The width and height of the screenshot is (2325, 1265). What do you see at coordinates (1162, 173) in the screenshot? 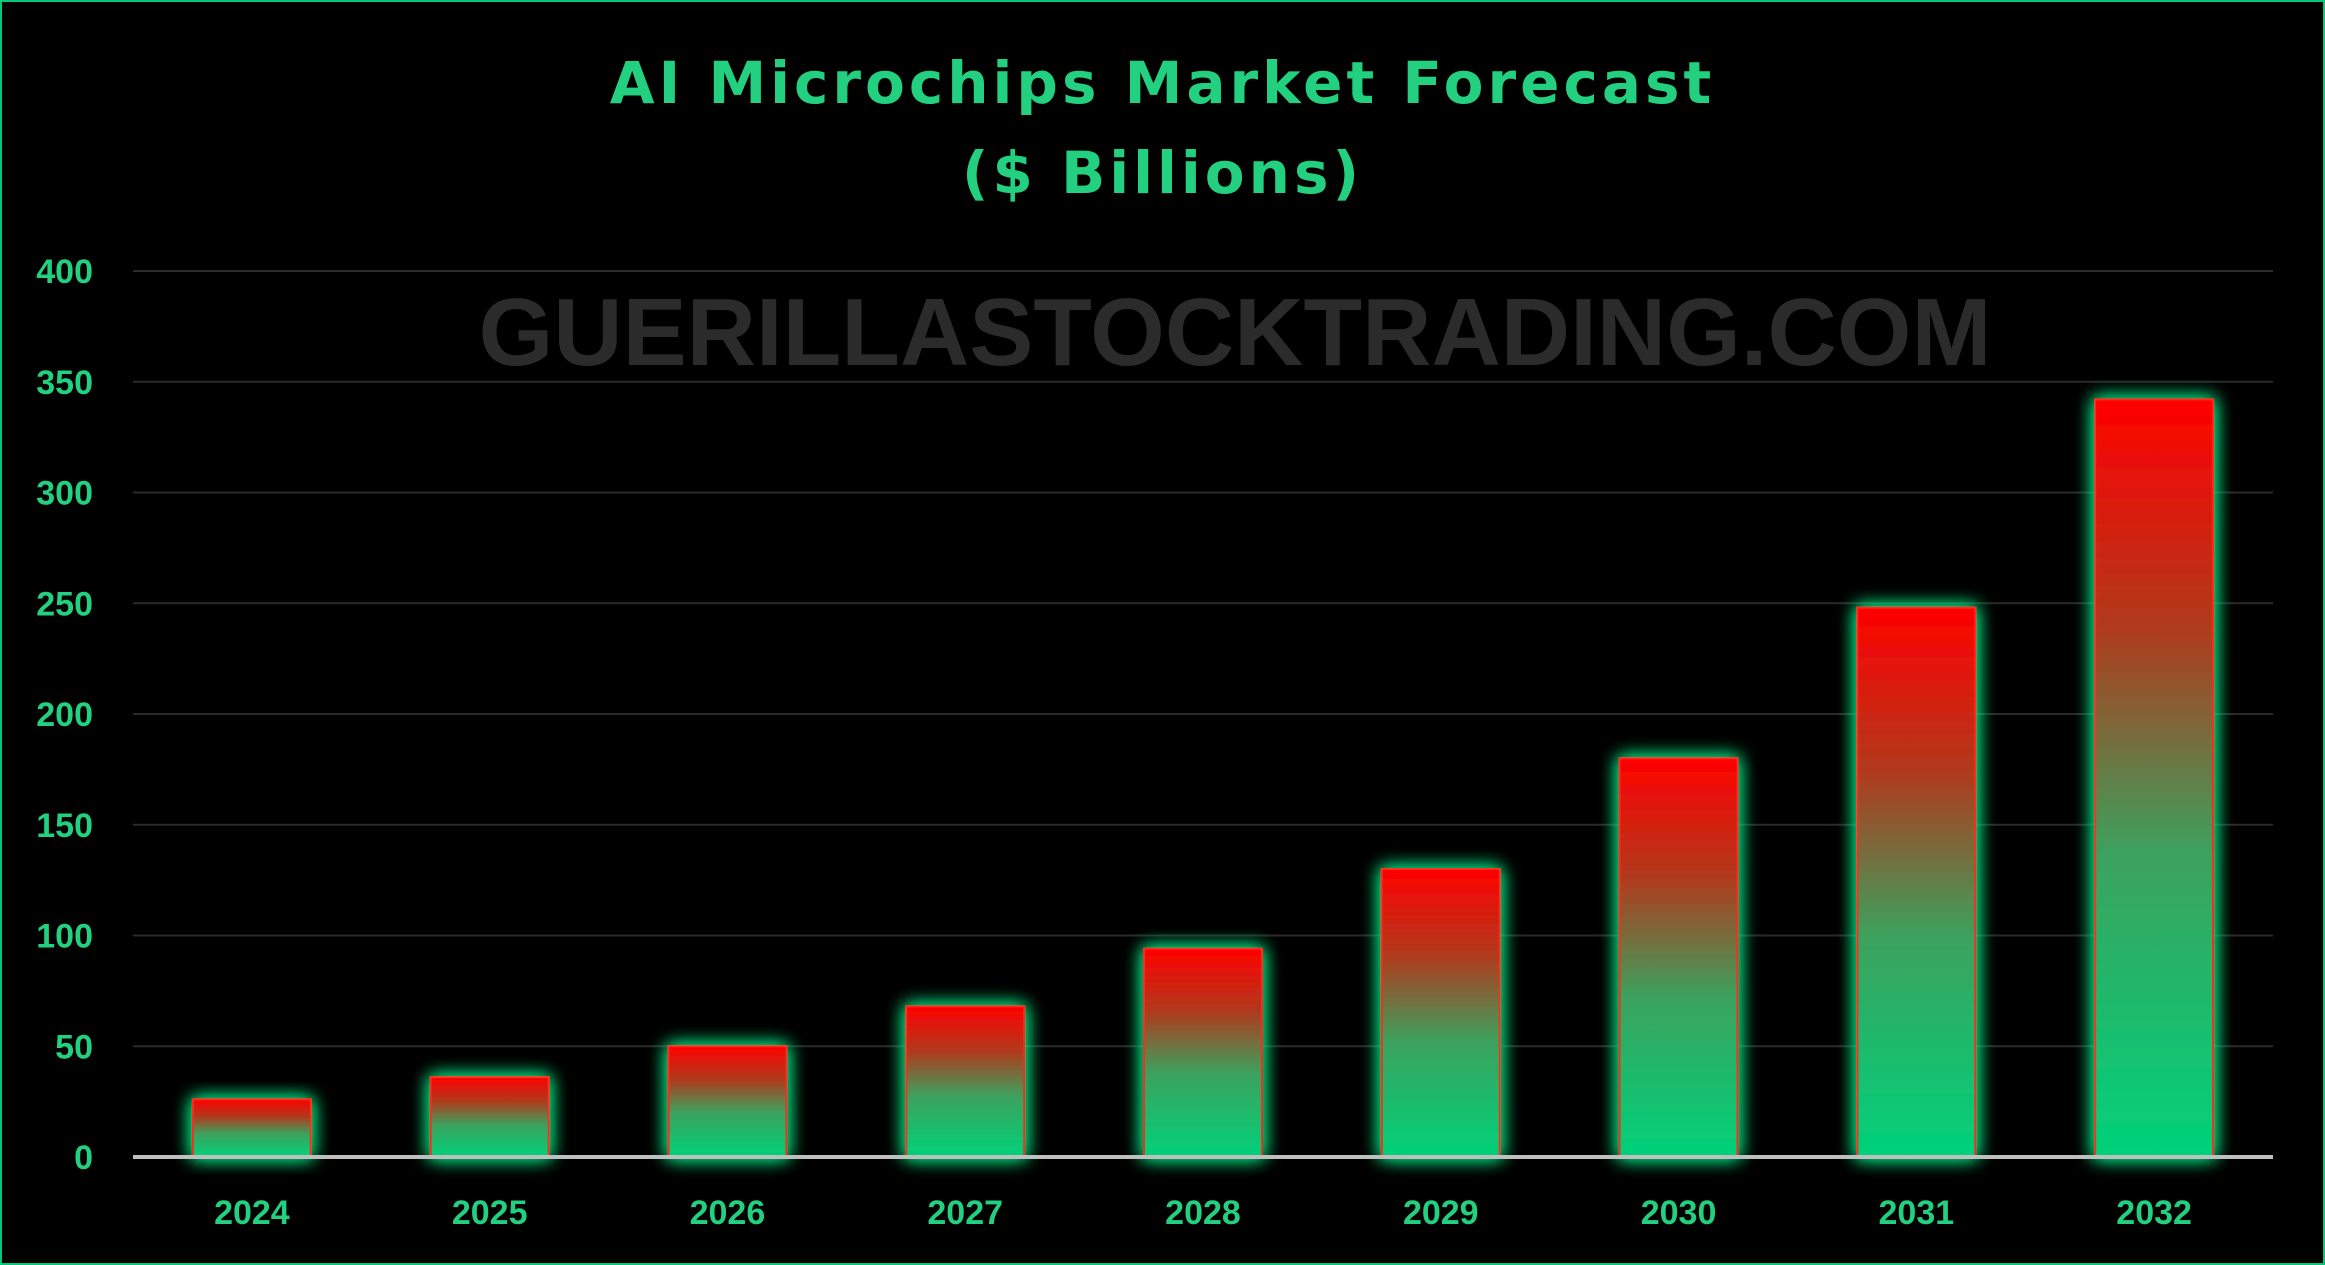
I see `chart-subtitle: ($ Billions)` at bounding box center [1162, 173].